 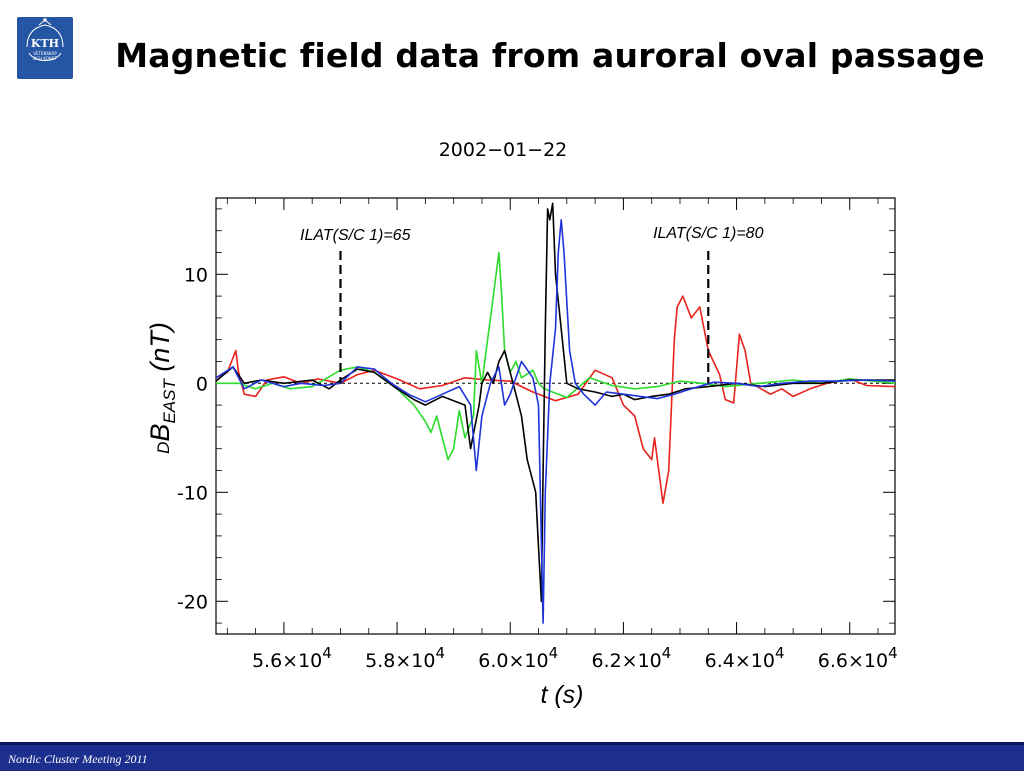 I want to click on logo-text: KTH, so click(x=45, y=43).